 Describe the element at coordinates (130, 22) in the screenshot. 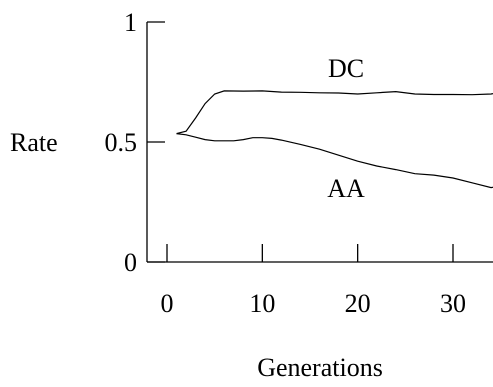

I see `y-tick-label: 1` at that location.